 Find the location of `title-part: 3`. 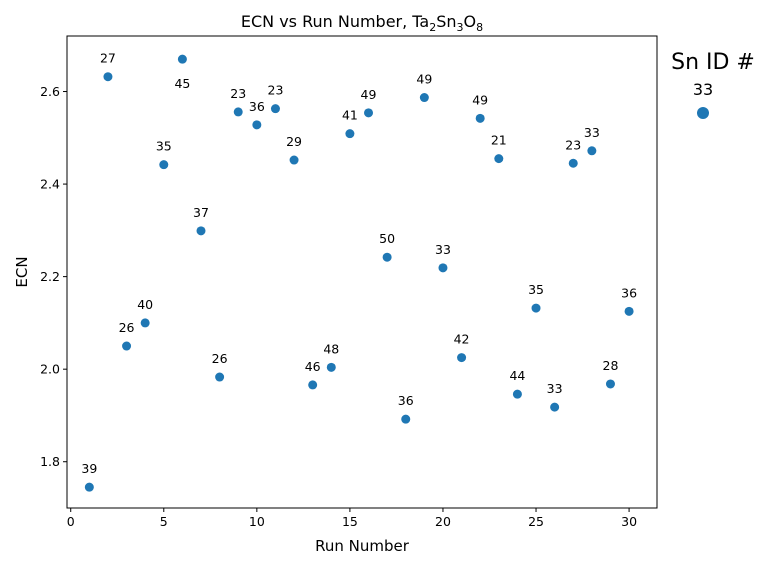

title-part: 3 is located at coordinates (460, 27).